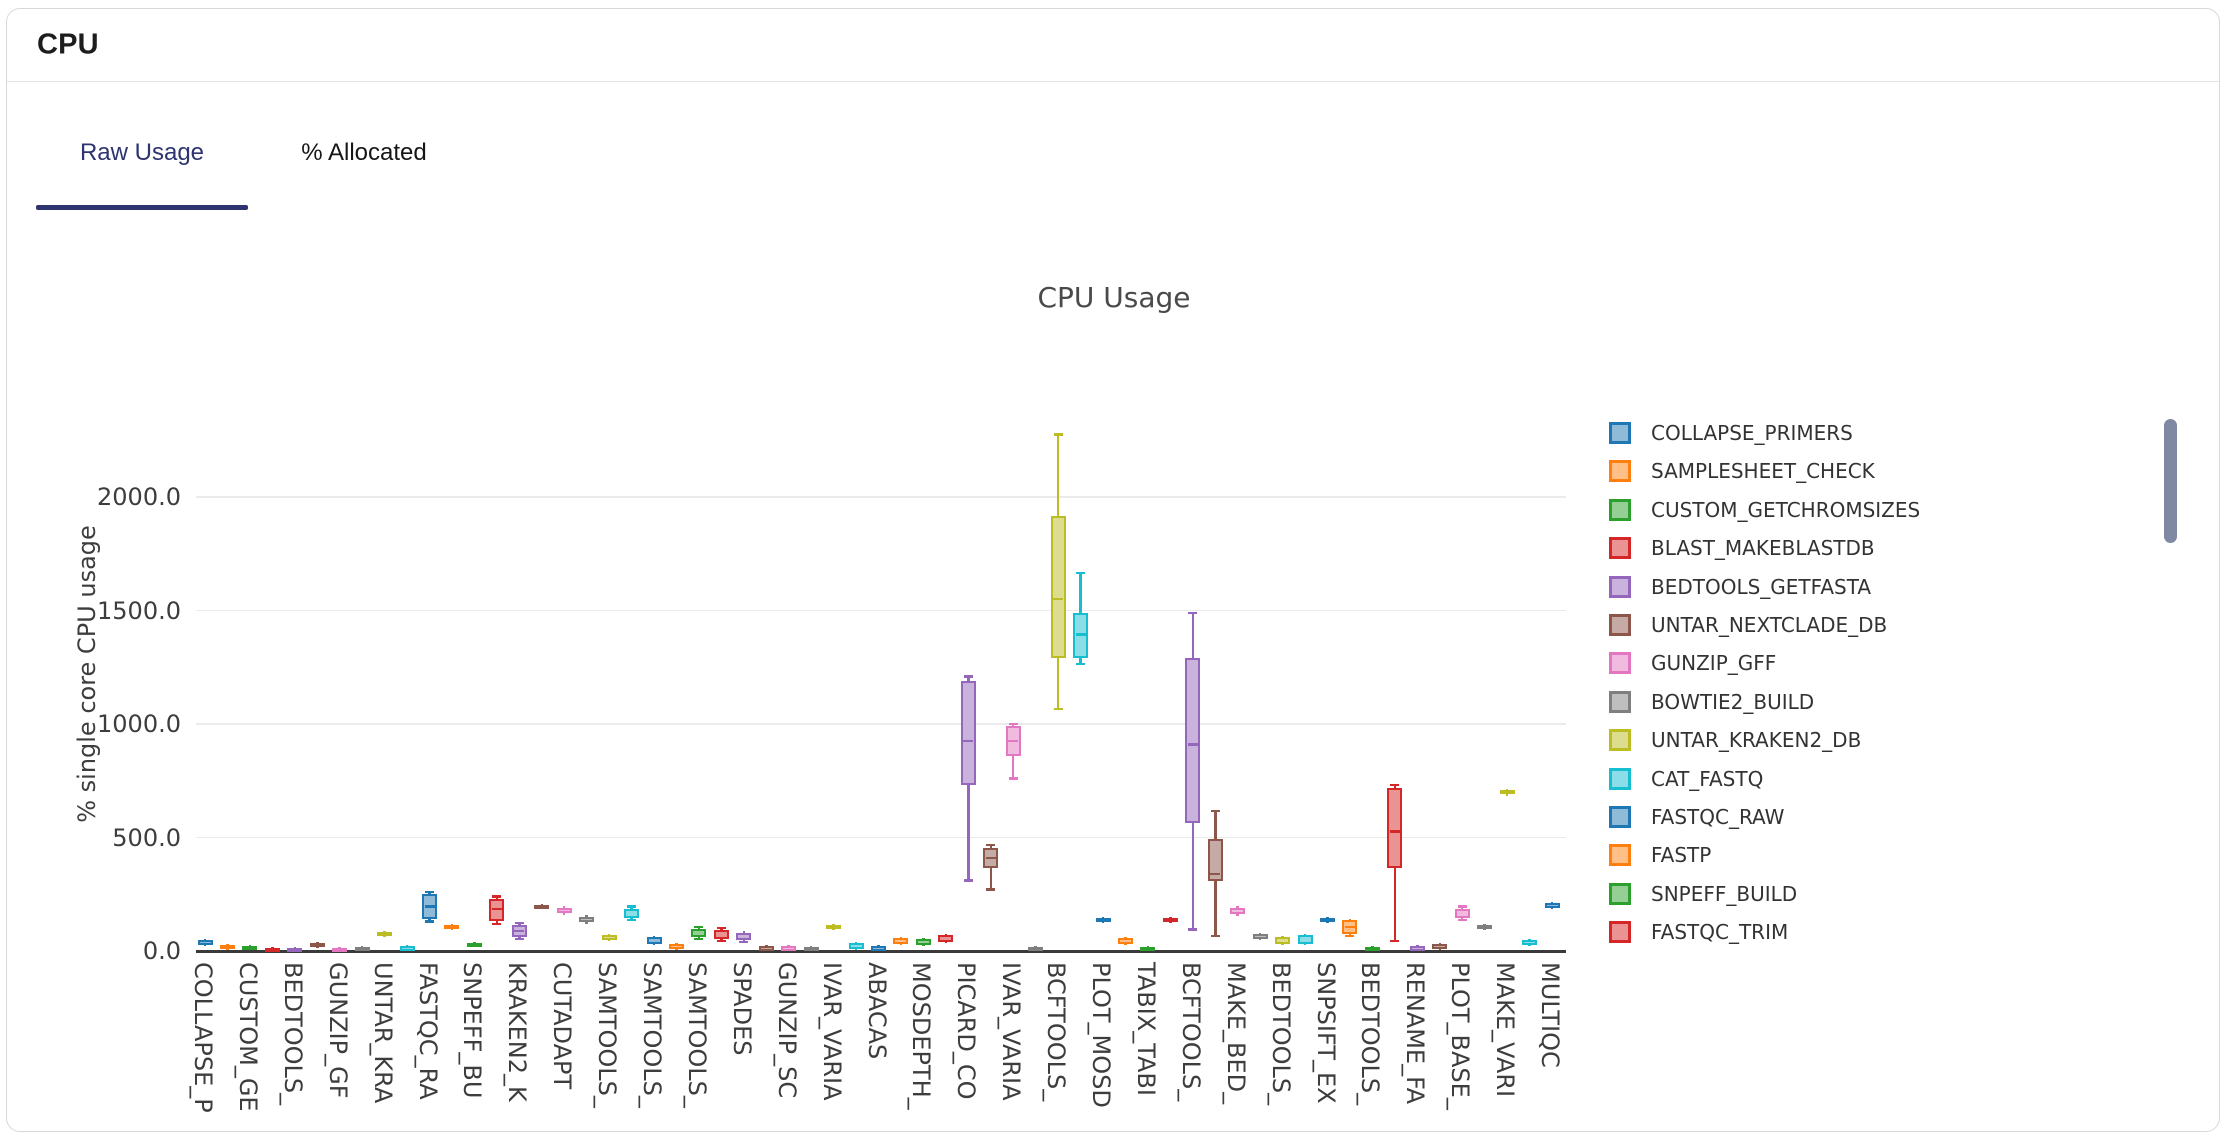  I want to click on legend-item-BLAST_MAKEBLASTDB: BLAST_MAKEBLASTDB, so click(1742, 548).